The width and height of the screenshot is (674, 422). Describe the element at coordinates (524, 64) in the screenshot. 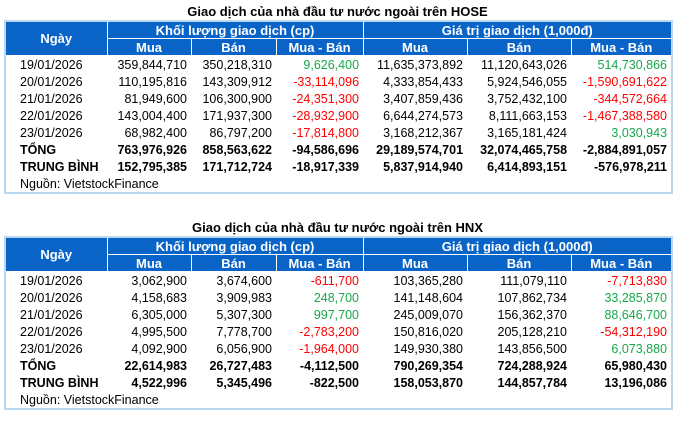

I see `cell-col-5: 11,120,643,026` at that location.